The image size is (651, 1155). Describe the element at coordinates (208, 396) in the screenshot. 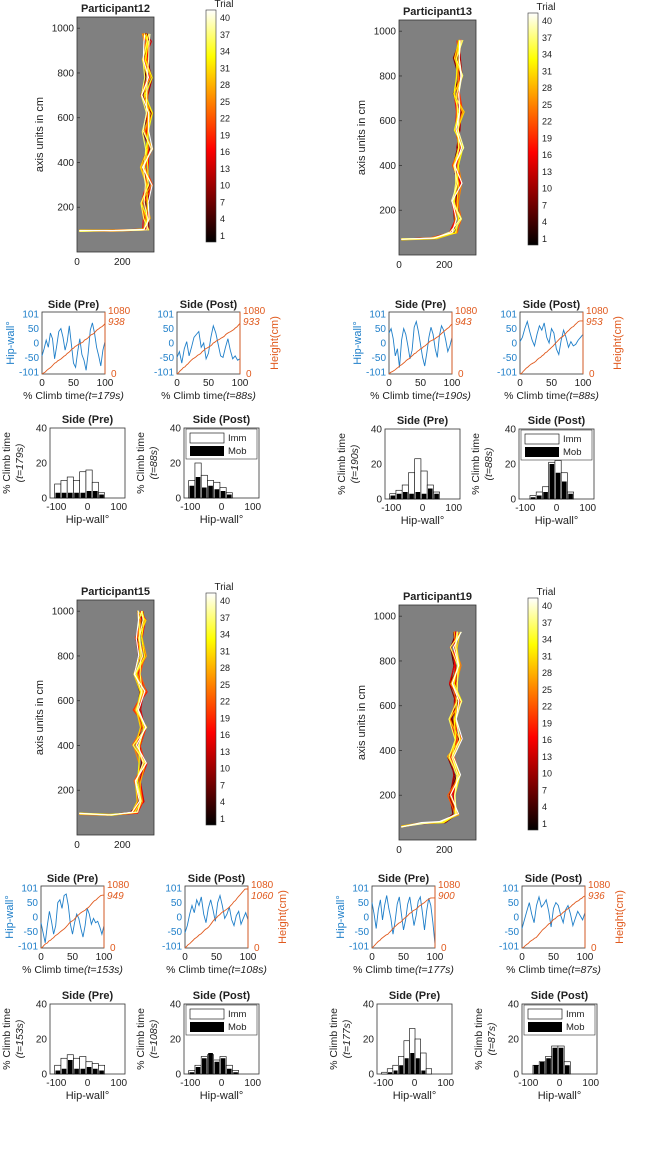

I see `climb-time-axis-label: % Climb time(t=88s)` at that location.